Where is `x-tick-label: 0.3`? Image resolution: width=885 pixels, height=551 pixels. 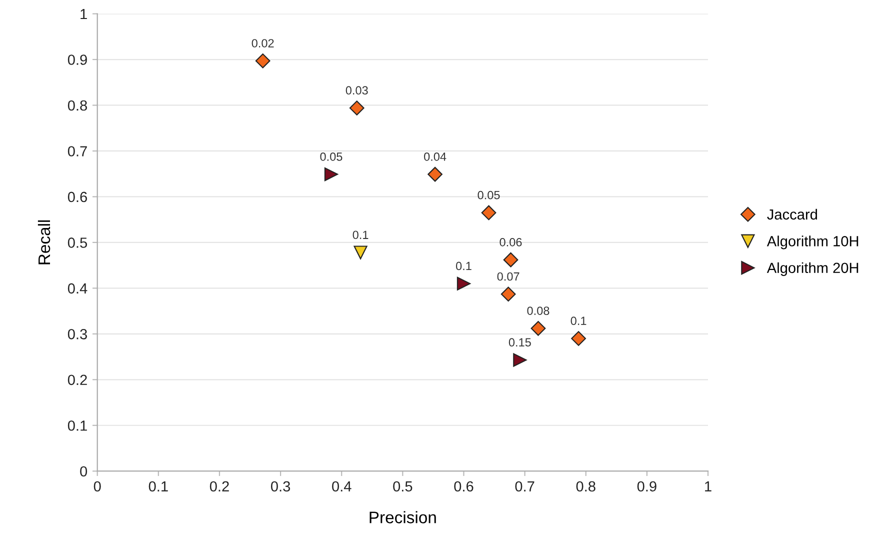
x-tick-label: 0.3 is located at coordinates (280, 486).